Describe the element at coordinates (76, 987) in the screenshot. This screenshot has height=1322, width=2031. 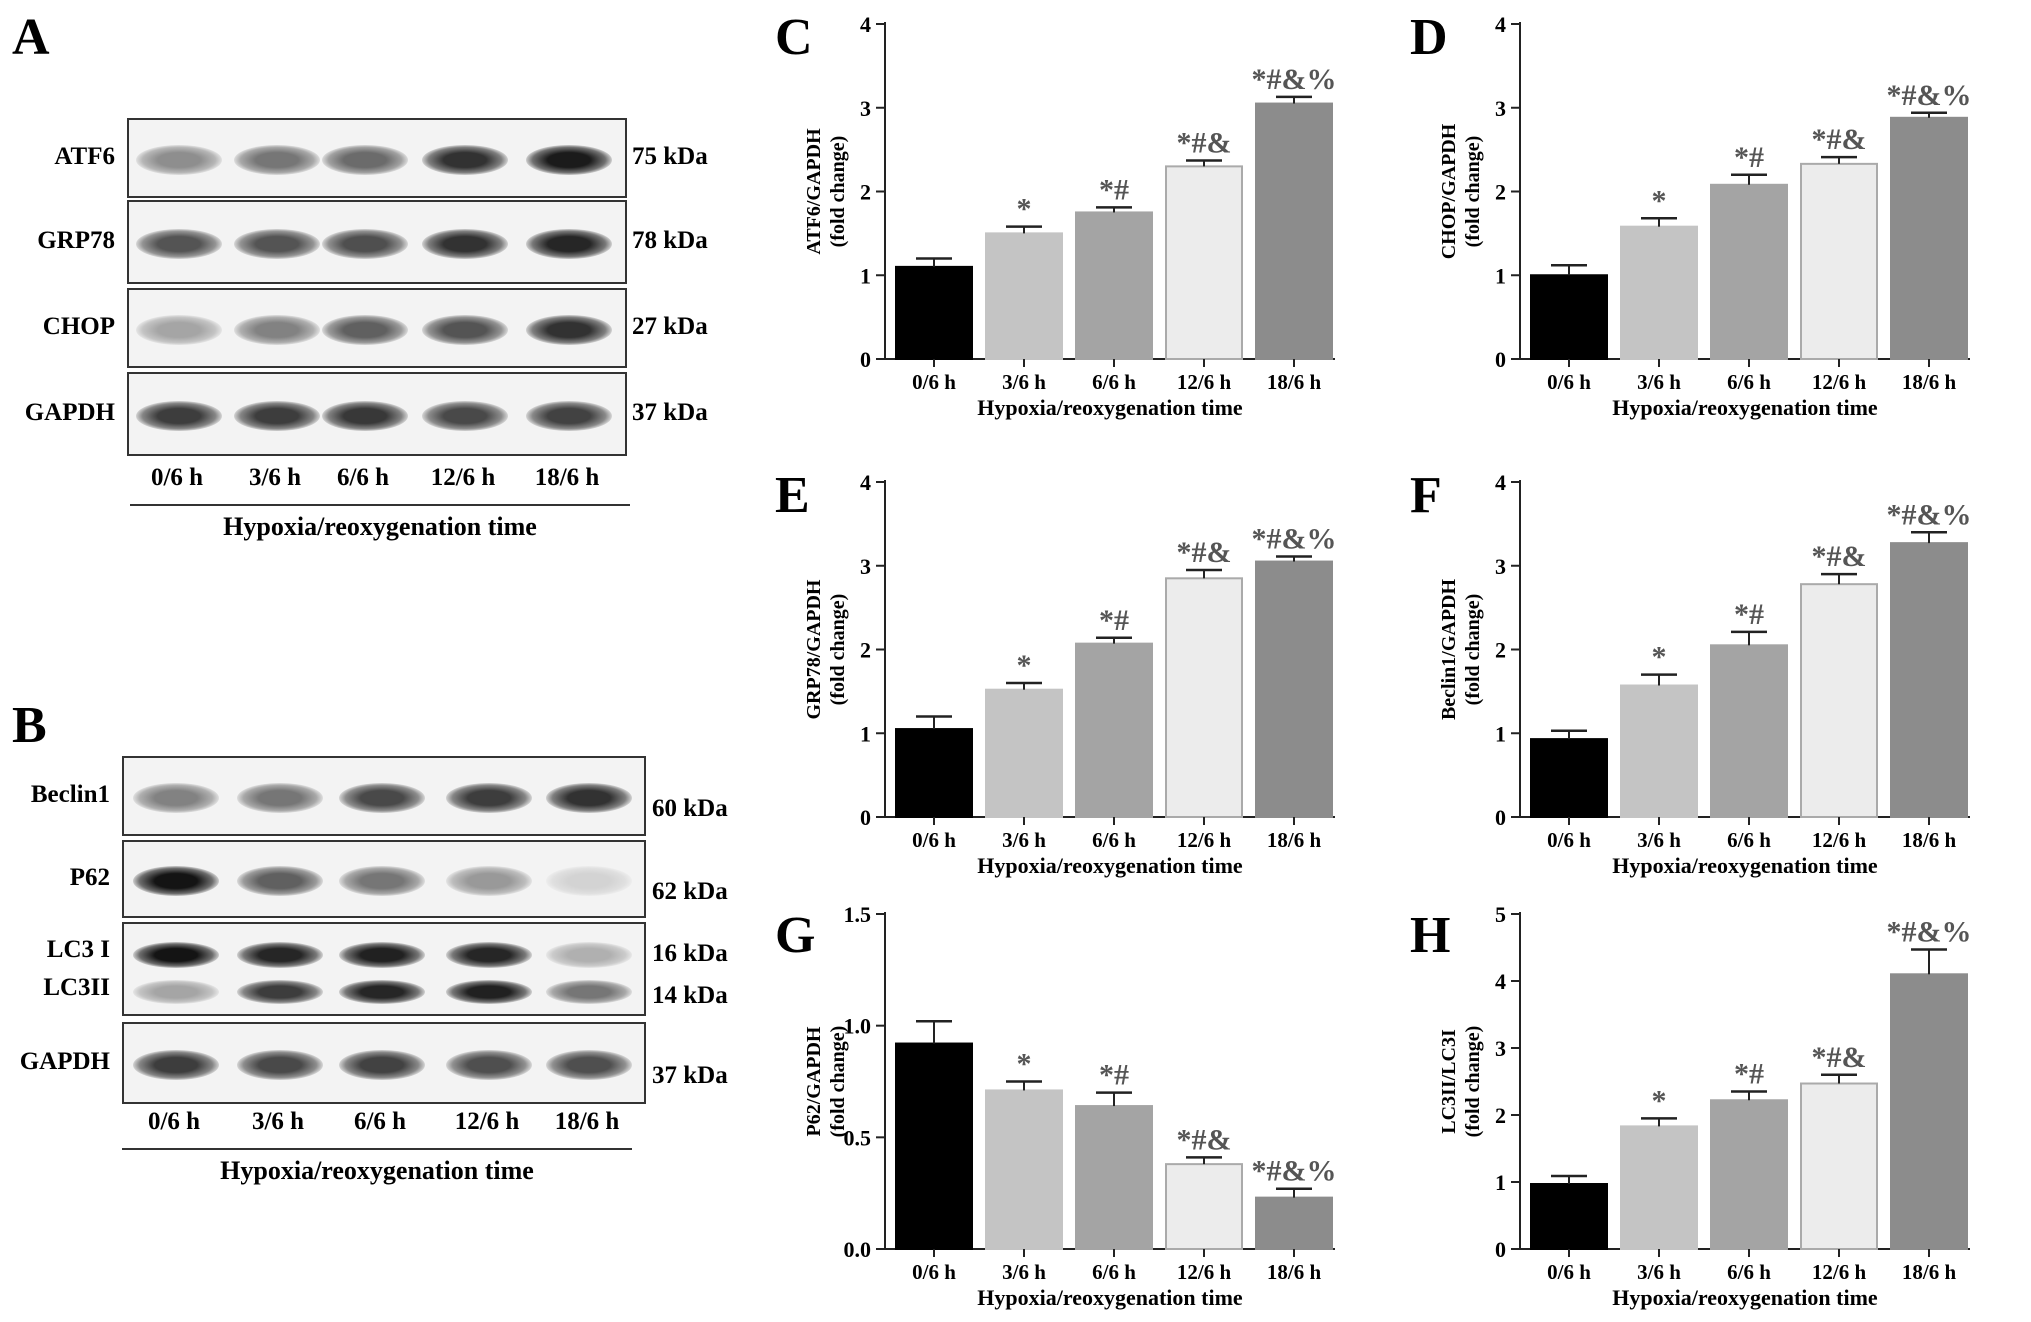
I see `blot-label-lc3ii: LC3II` at that location.